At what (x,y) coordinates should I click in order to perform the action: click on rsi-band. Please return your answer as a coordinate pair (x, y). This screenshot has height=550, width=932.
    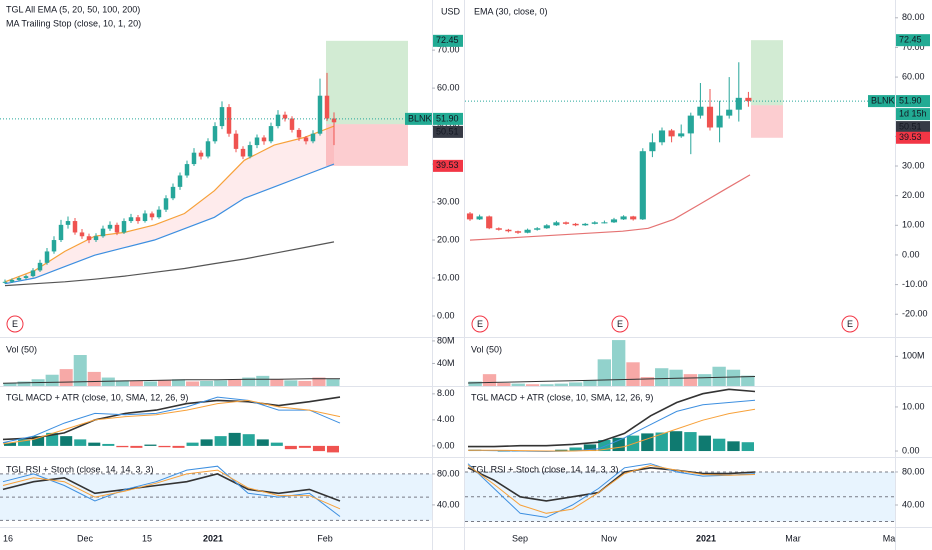
    Looking at the image, I should click on (680, 496).